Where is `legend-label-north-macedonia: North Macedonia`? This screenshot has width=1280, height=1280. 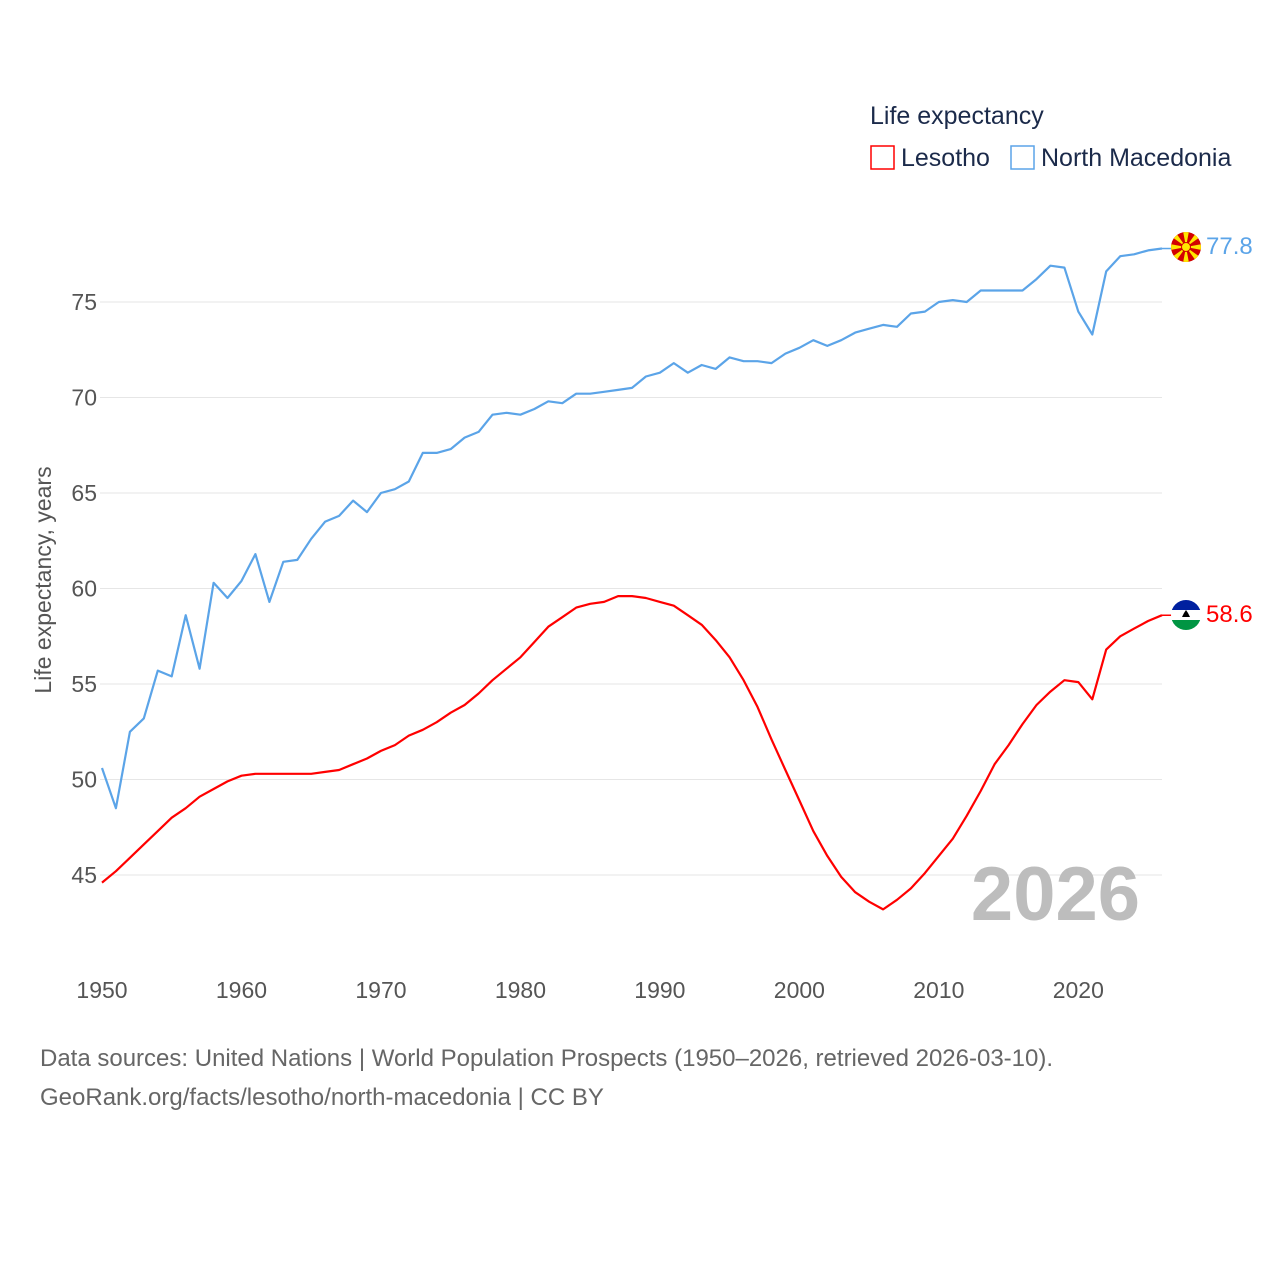 legend-label-north-macedonia: North Macedonia is located at coordinates (1136, 158).